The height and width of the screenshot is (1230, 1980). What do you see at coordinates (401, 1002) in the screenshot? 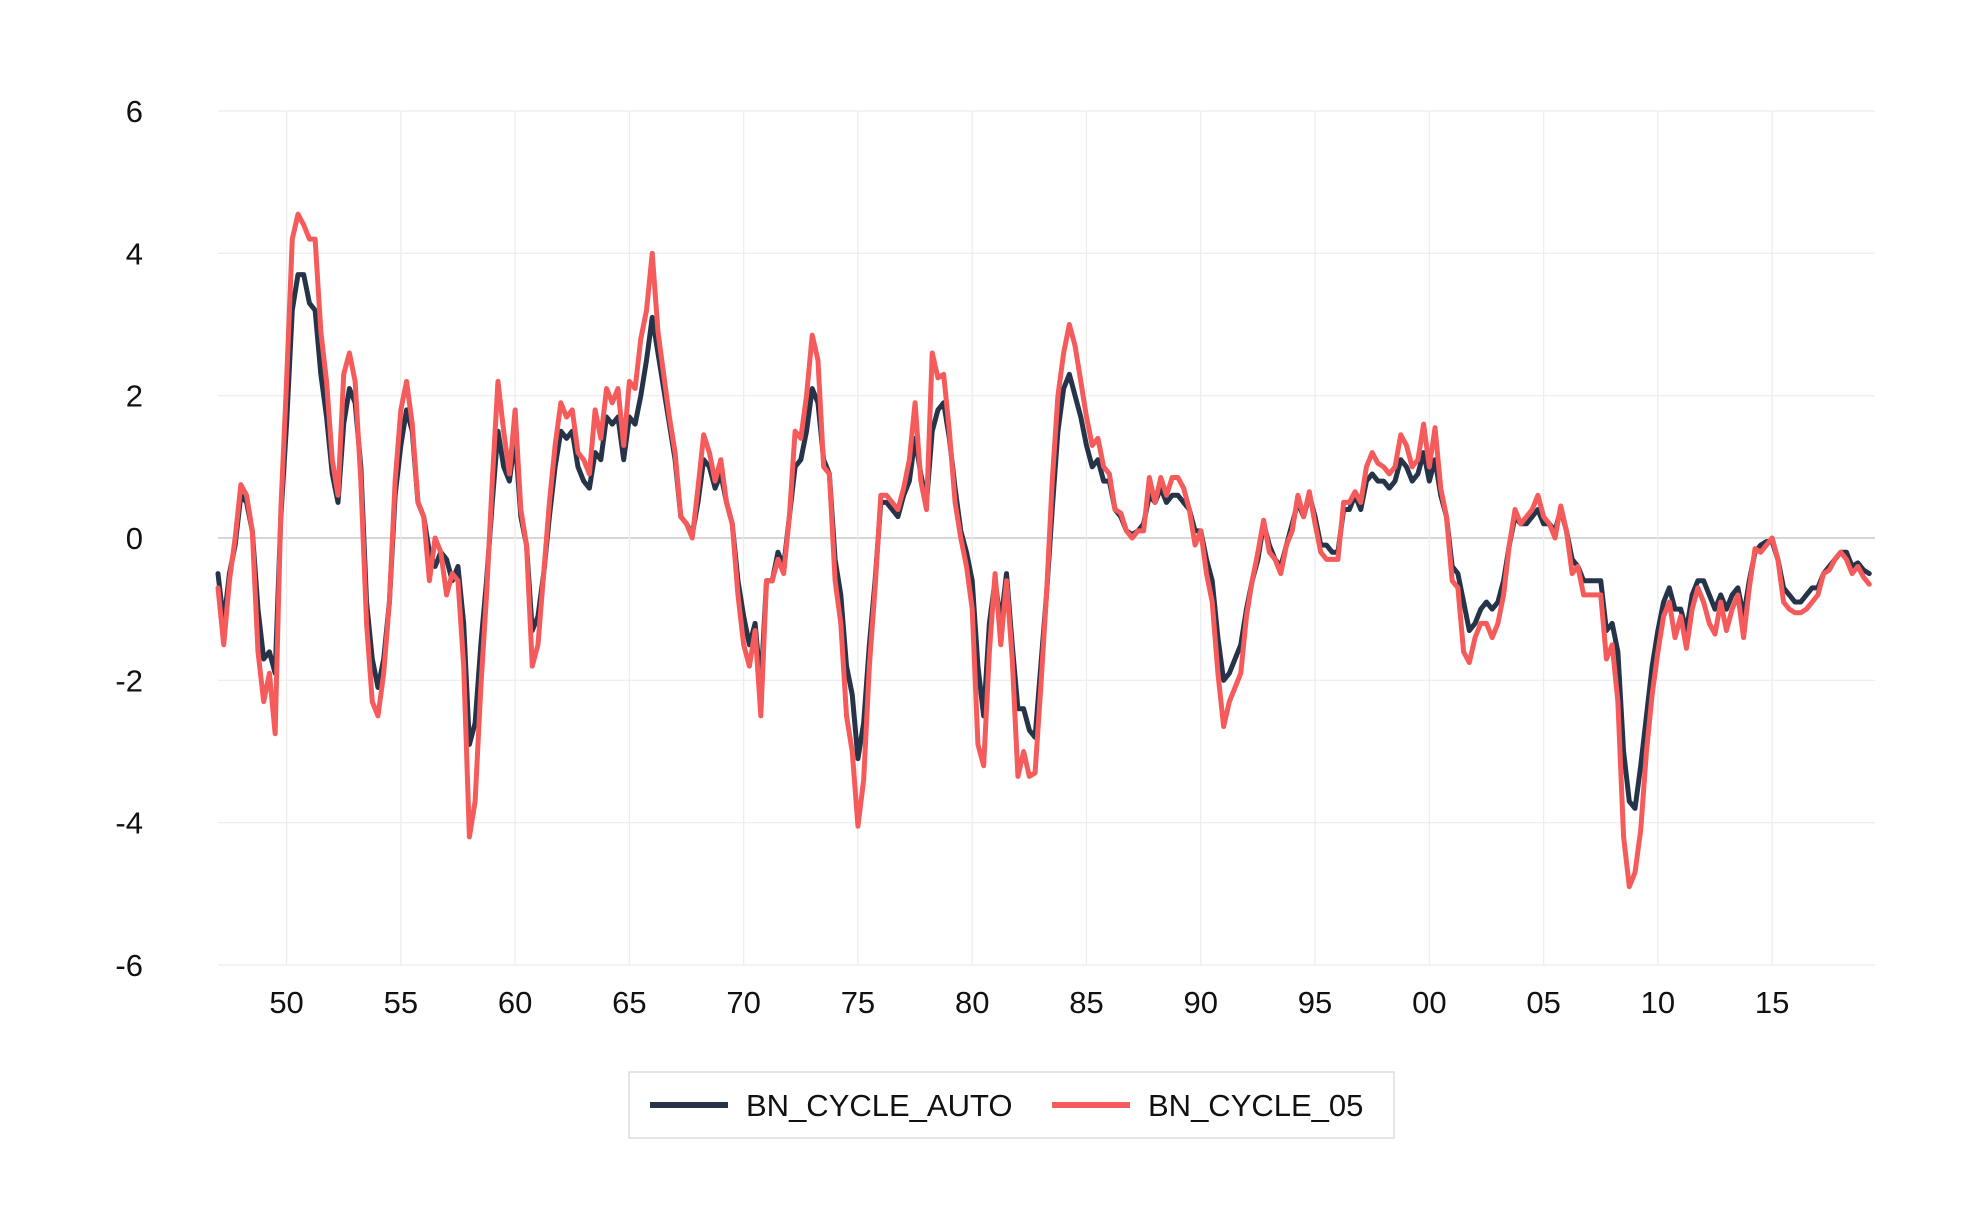
I see `x-tick-label: 55` at bounding box center [401, 1002].